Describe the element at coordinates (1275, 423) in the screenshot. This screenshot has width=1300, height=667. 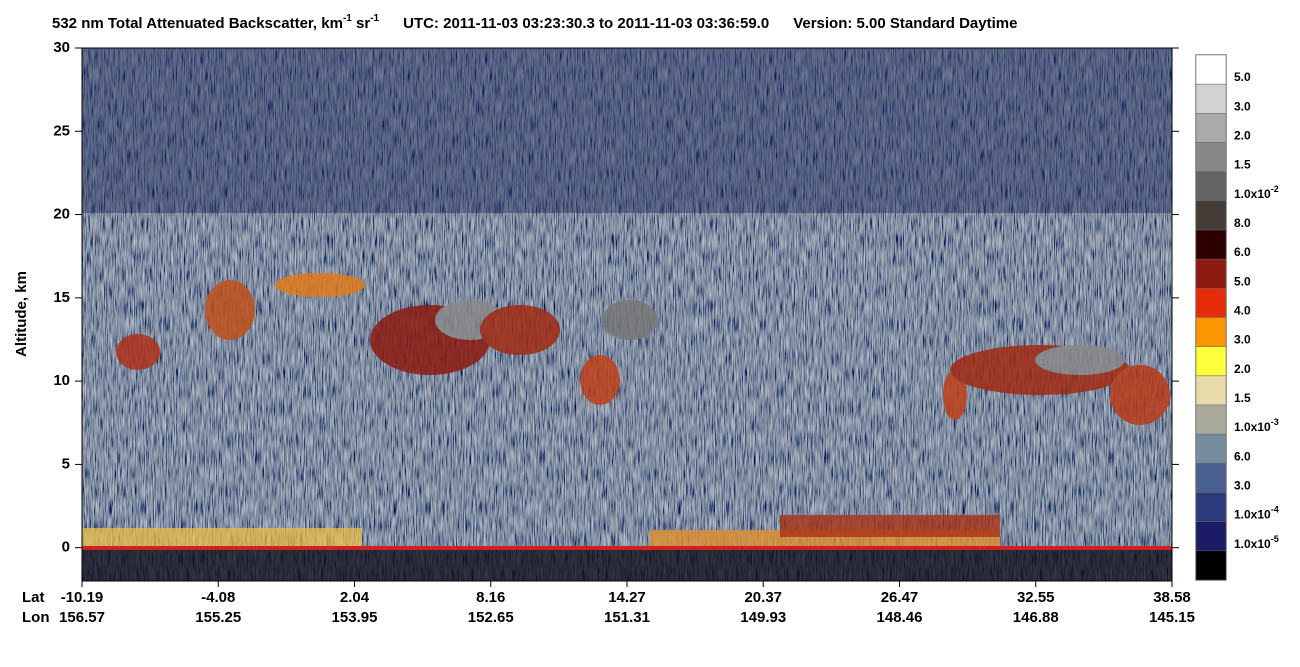
I see `colorbar-label-exp: -3` at that location.